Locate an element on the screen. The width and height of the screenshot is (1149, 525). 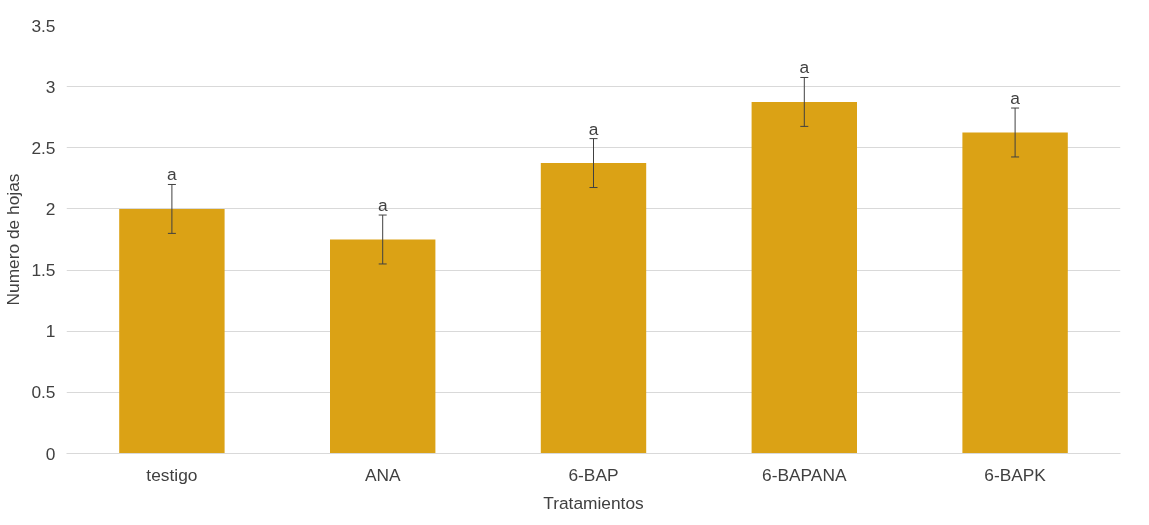
x-tick-label: testigo is located at coordinates (172, 474).